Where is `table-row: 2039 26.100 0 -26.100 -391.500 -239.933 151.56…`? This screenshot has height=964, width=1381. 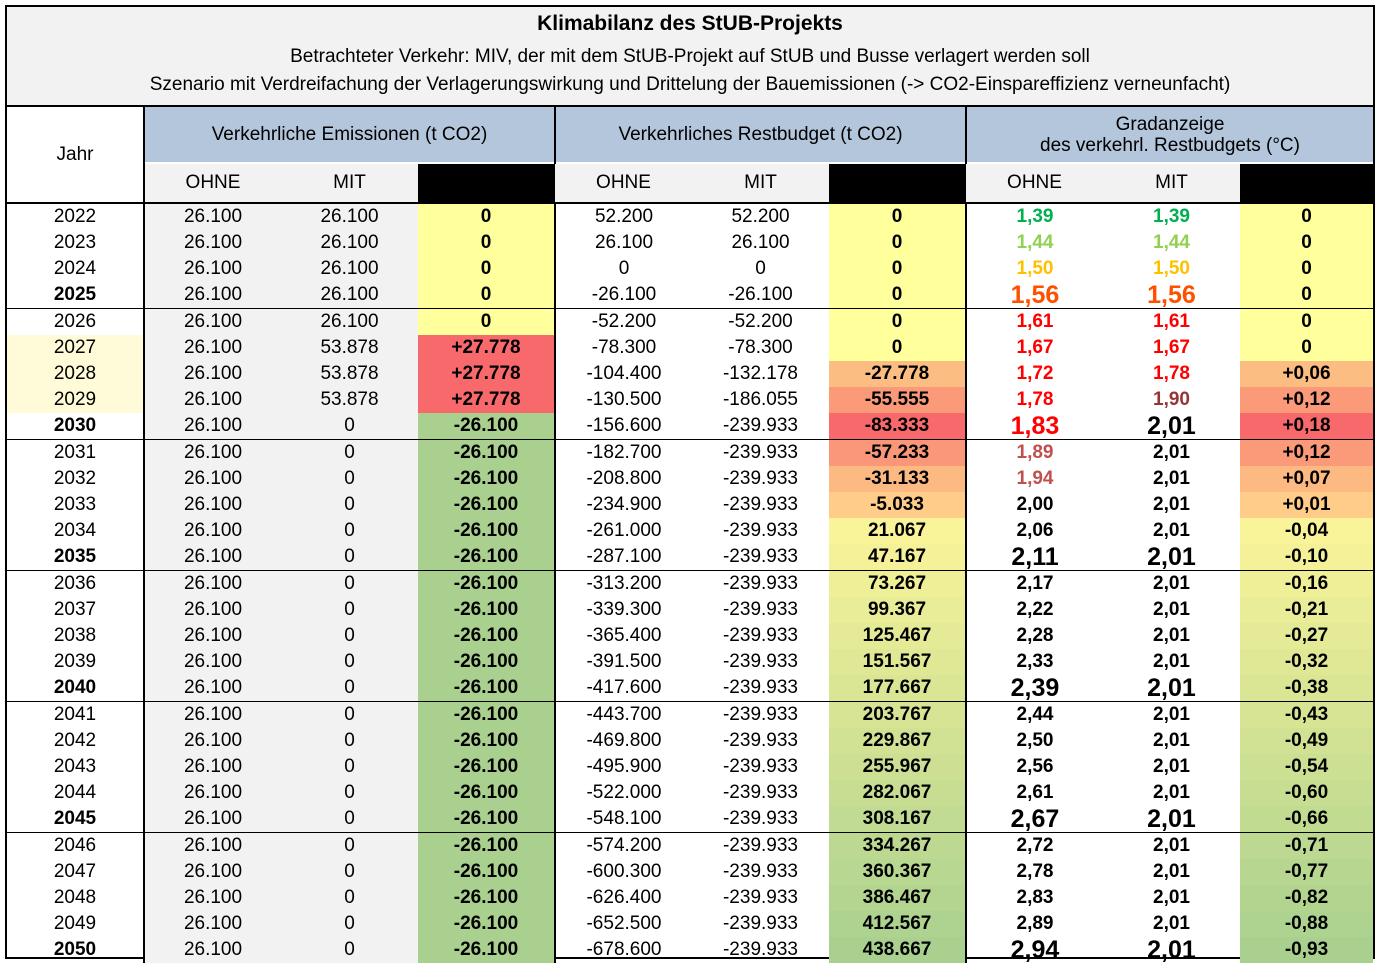
table-row: 2039 26.100 0 -26.100 -391.500 -239.933 151.56… is located at coordinates (690, 662).